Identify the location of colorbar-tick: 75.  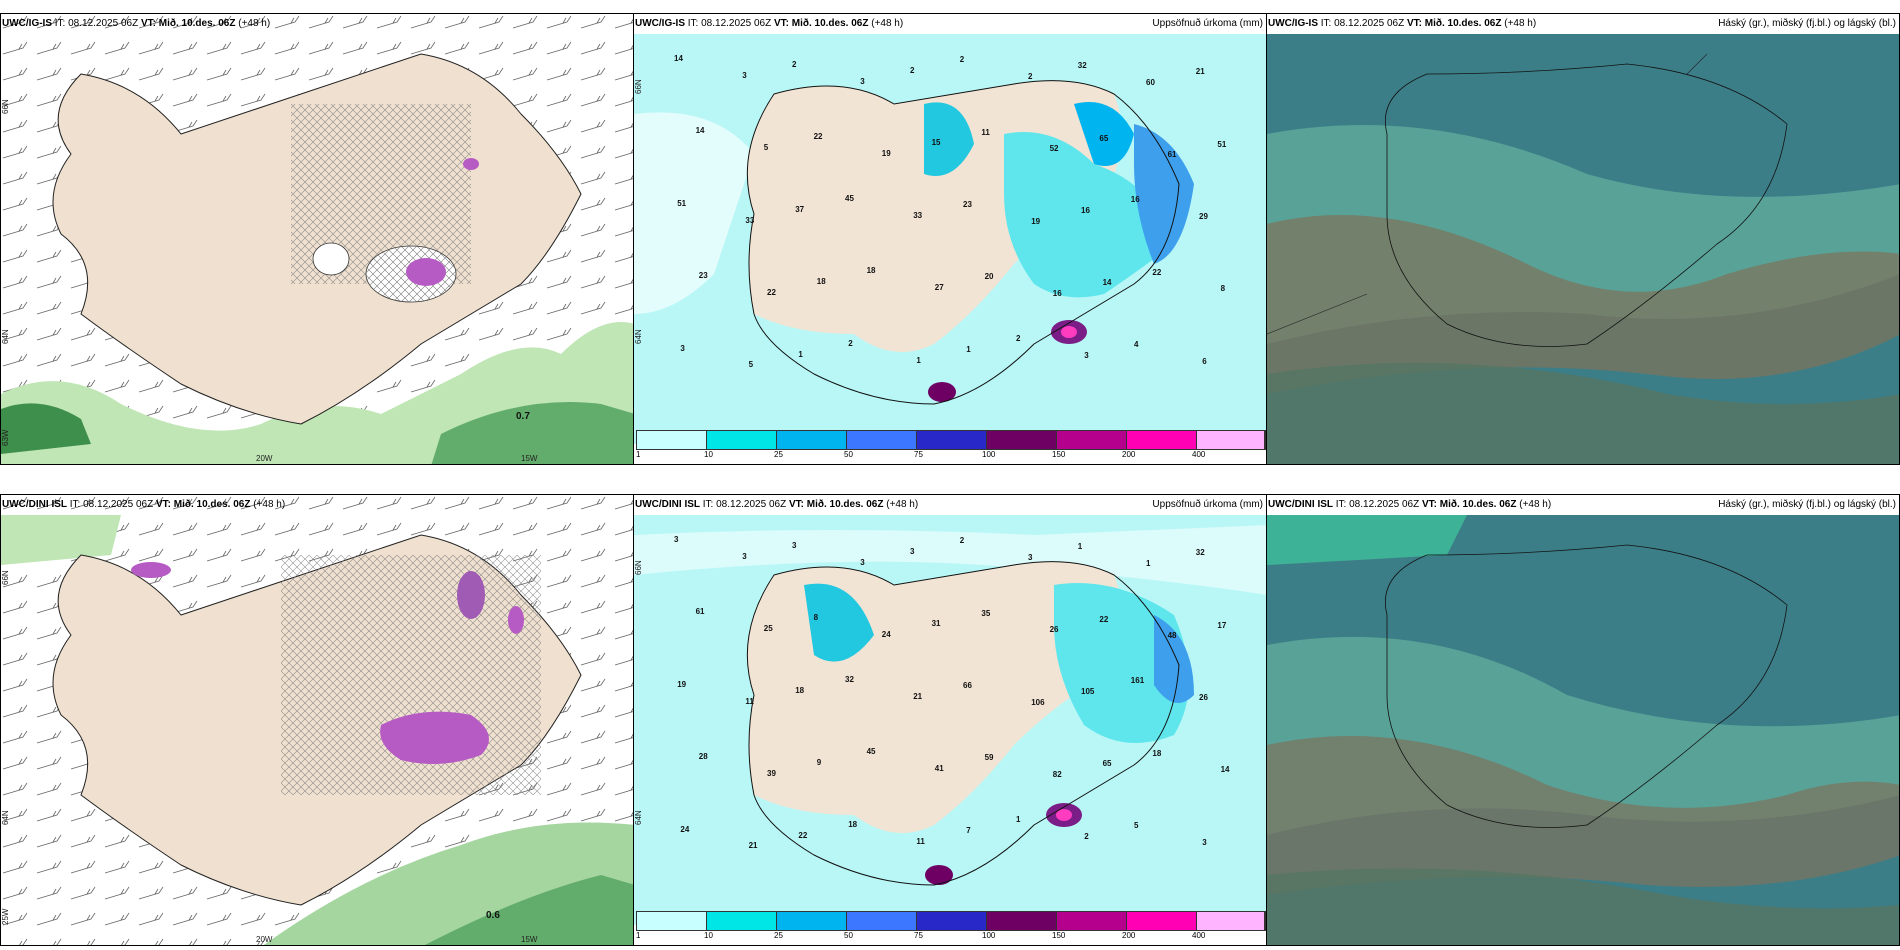
(918, 454).